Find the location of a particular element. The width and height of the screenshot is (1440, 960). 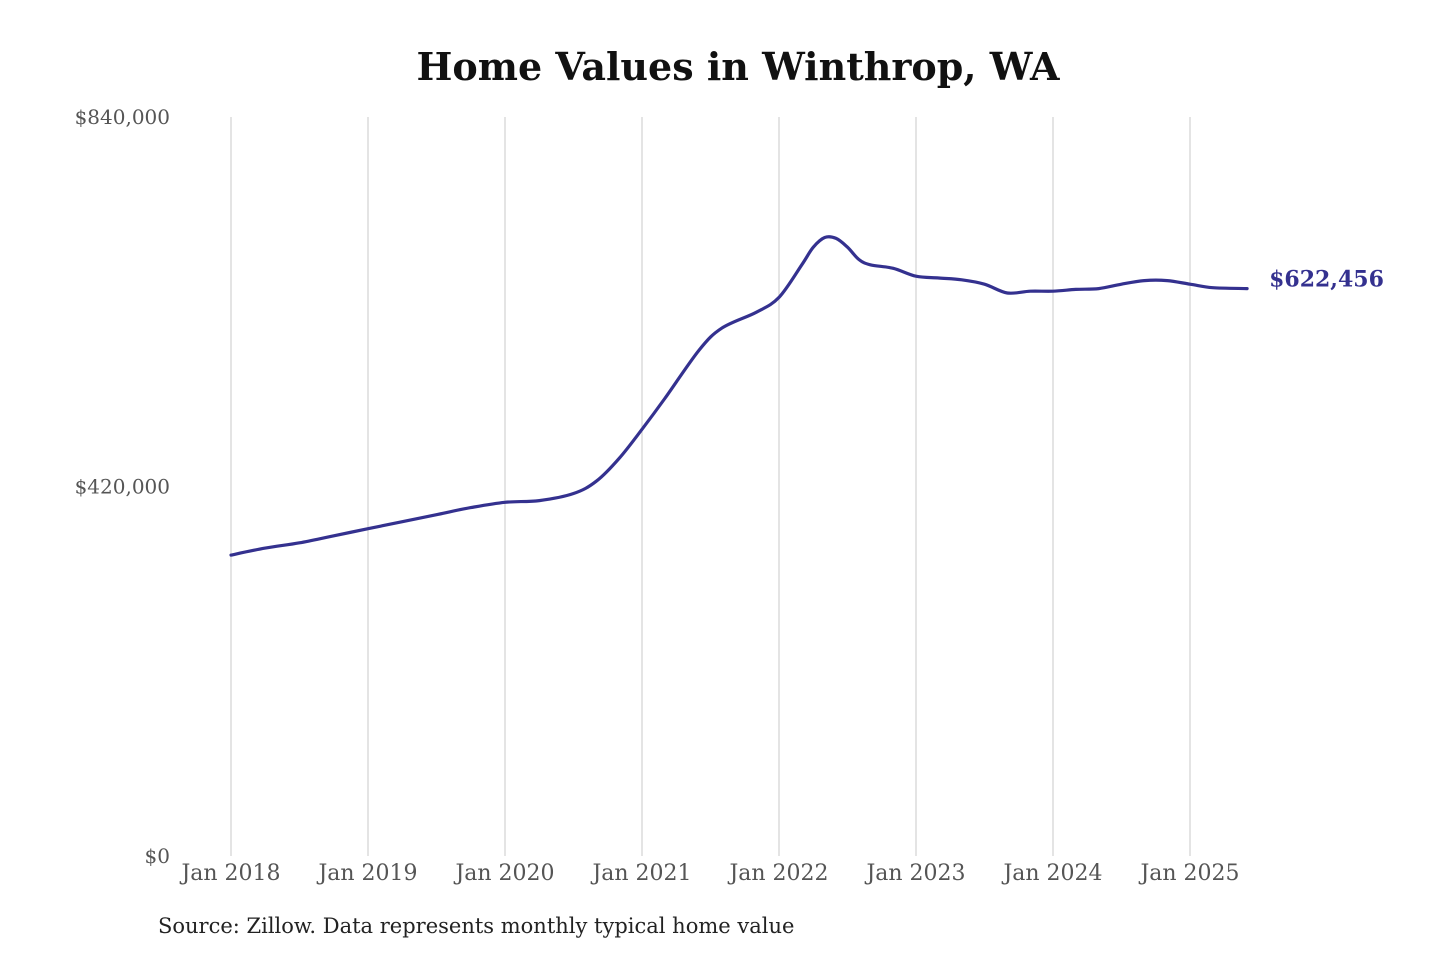

y-tick-label: $0 is located at coordinates (157, 856).